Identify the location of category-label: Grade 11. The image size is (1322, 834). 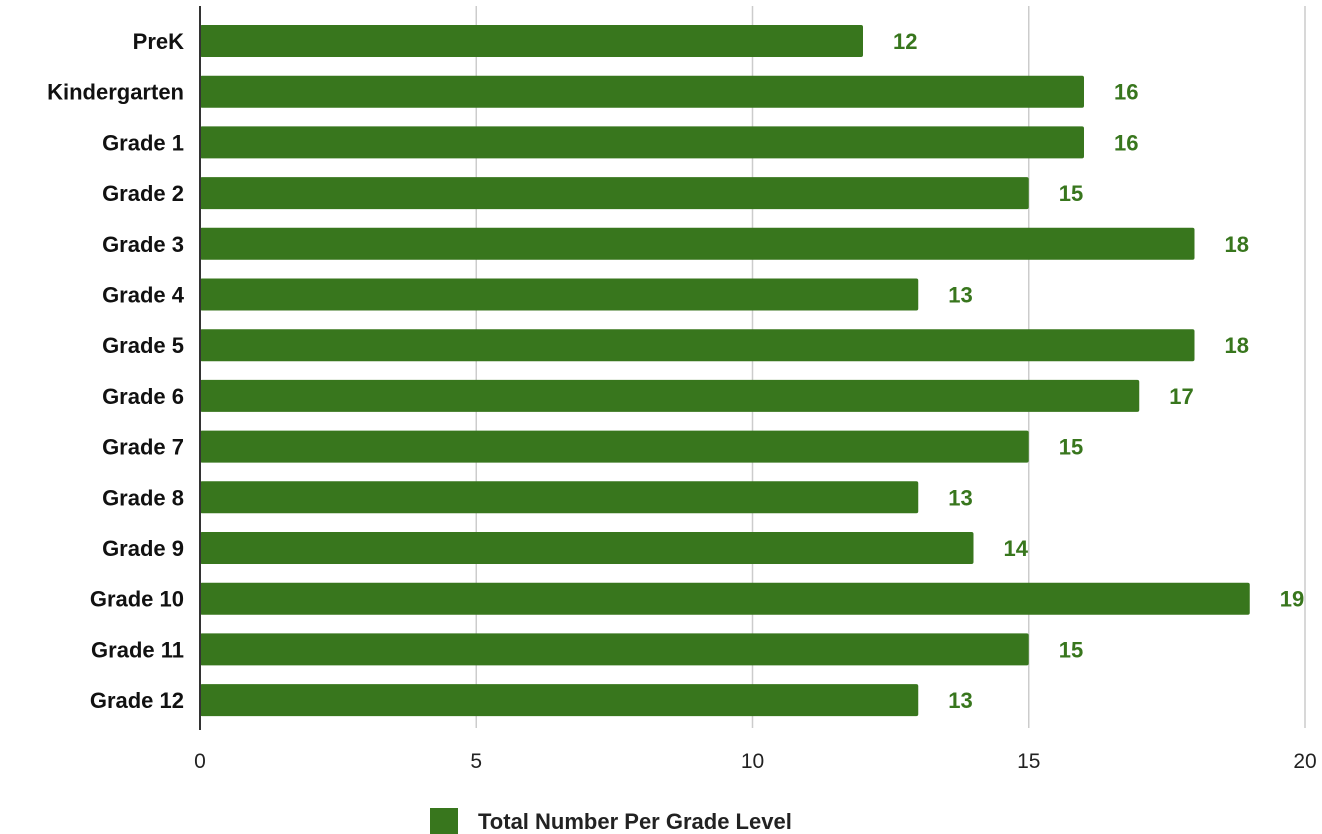
(137, 649).